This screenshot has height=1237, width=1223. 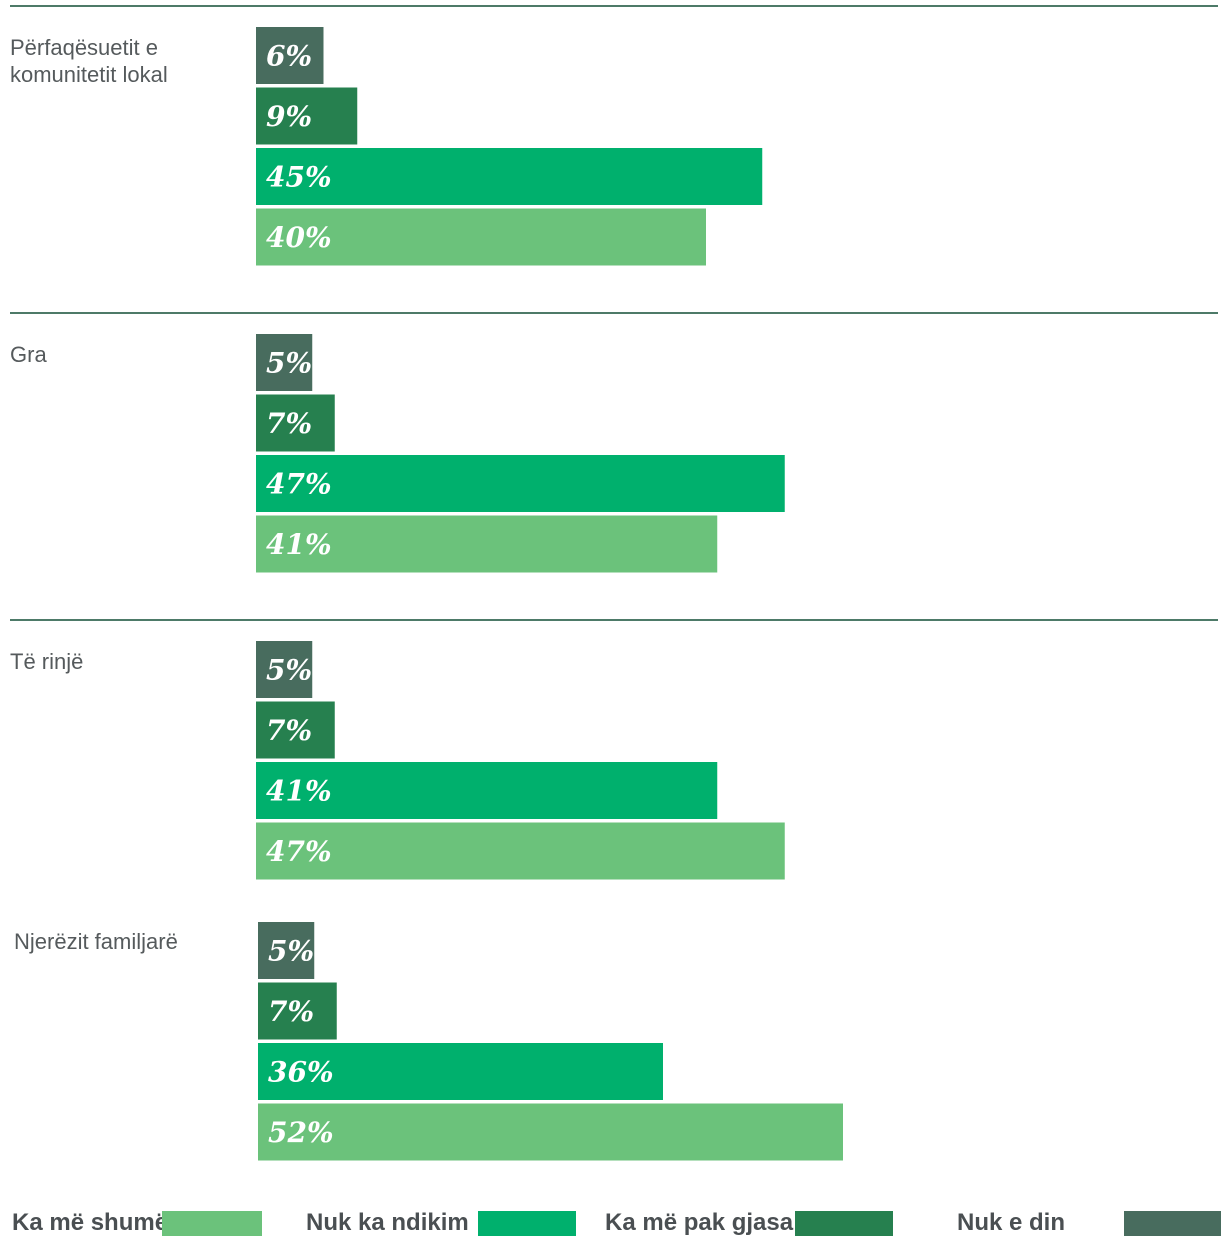 I want to click on legend-label: Nuk ka ndikim, so click(x=387, y=1222).